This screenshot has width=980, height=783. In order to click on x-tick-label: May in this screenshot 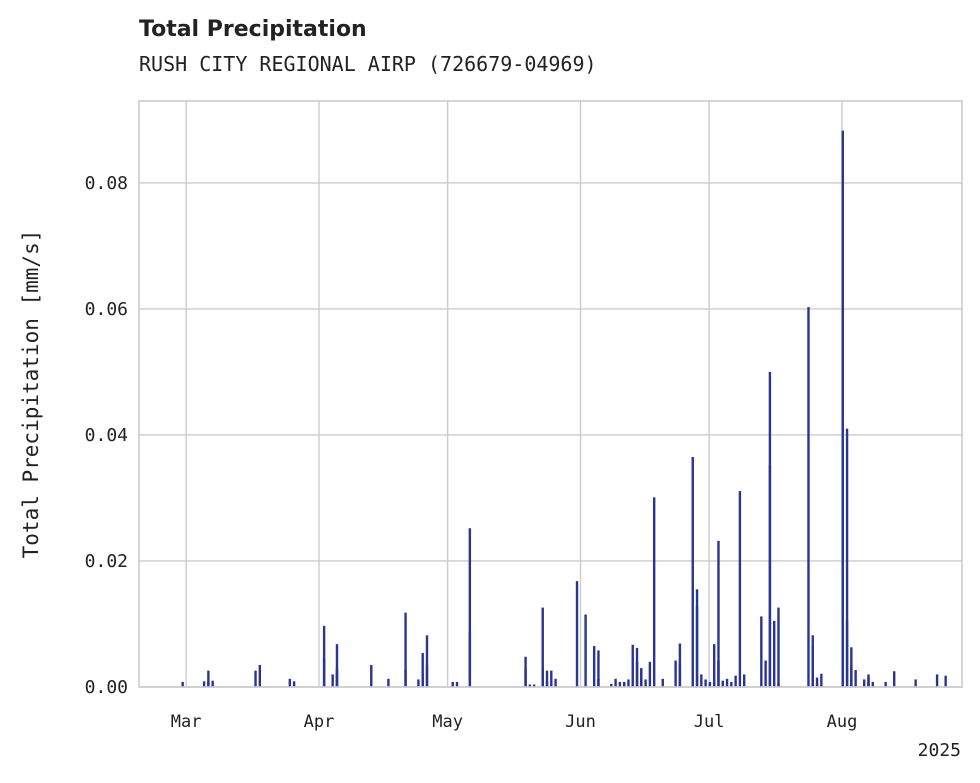, I will do `click(447, 722)`.